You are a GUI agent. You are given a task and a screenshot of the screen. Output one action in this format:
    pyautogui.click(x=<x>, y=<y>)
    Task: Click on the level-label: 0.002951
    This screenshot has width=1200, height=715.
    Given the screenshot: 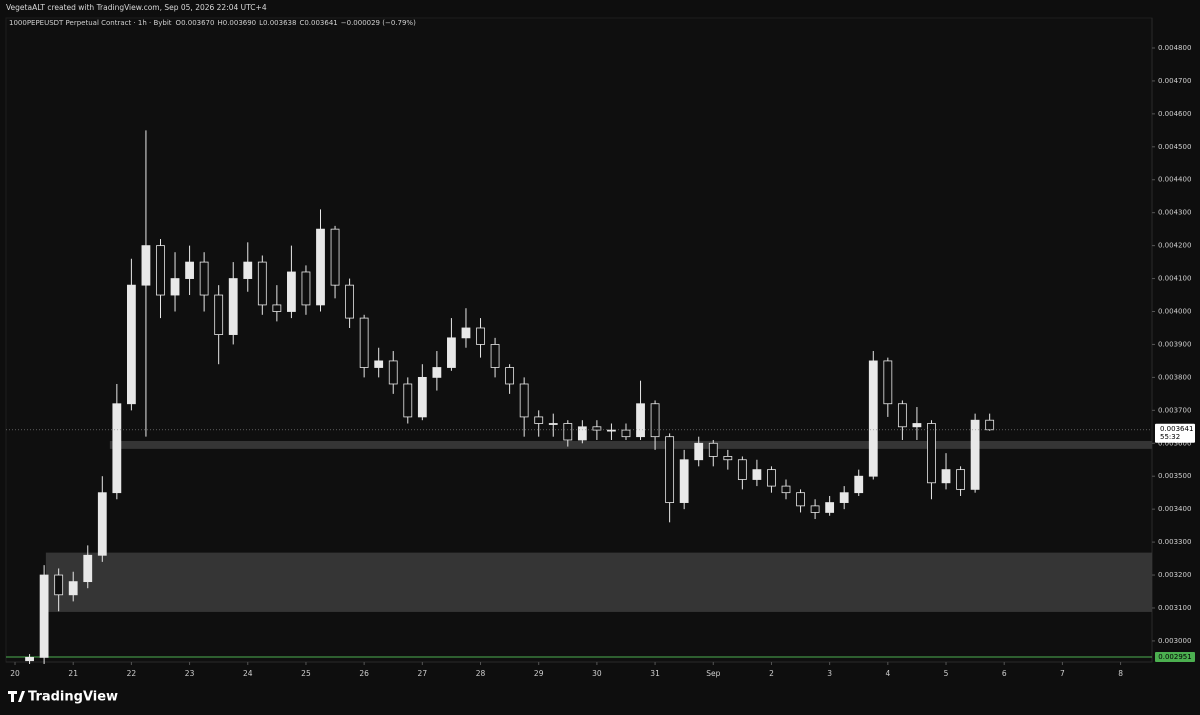 What is the action you would take?
    pyautogui.click(x=1174, y=657)
    